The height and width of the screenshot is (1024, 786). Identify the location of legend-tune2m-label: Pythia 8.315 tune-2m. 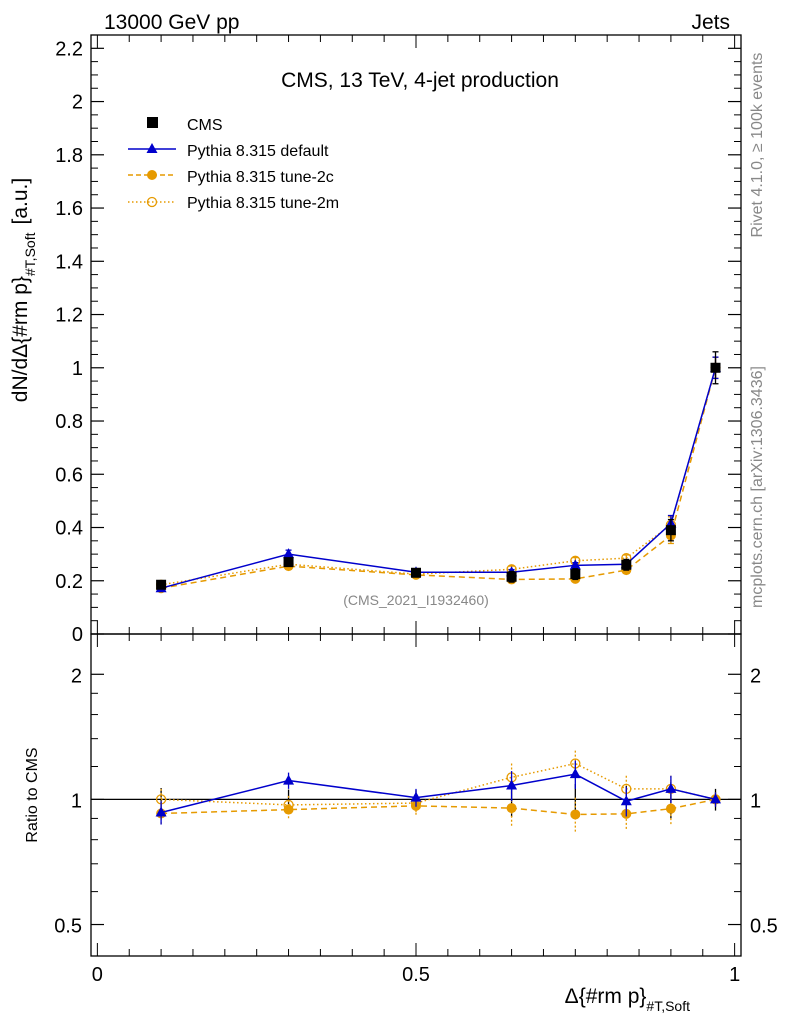
(263, 203).